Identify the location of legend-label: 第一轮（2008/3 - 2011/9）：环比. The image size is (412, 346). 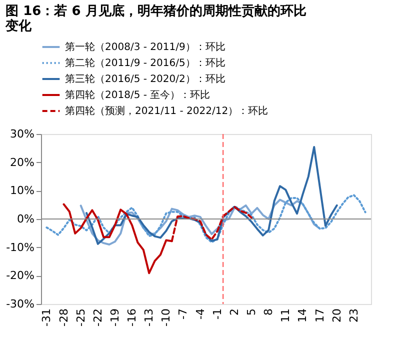
(145, 47).